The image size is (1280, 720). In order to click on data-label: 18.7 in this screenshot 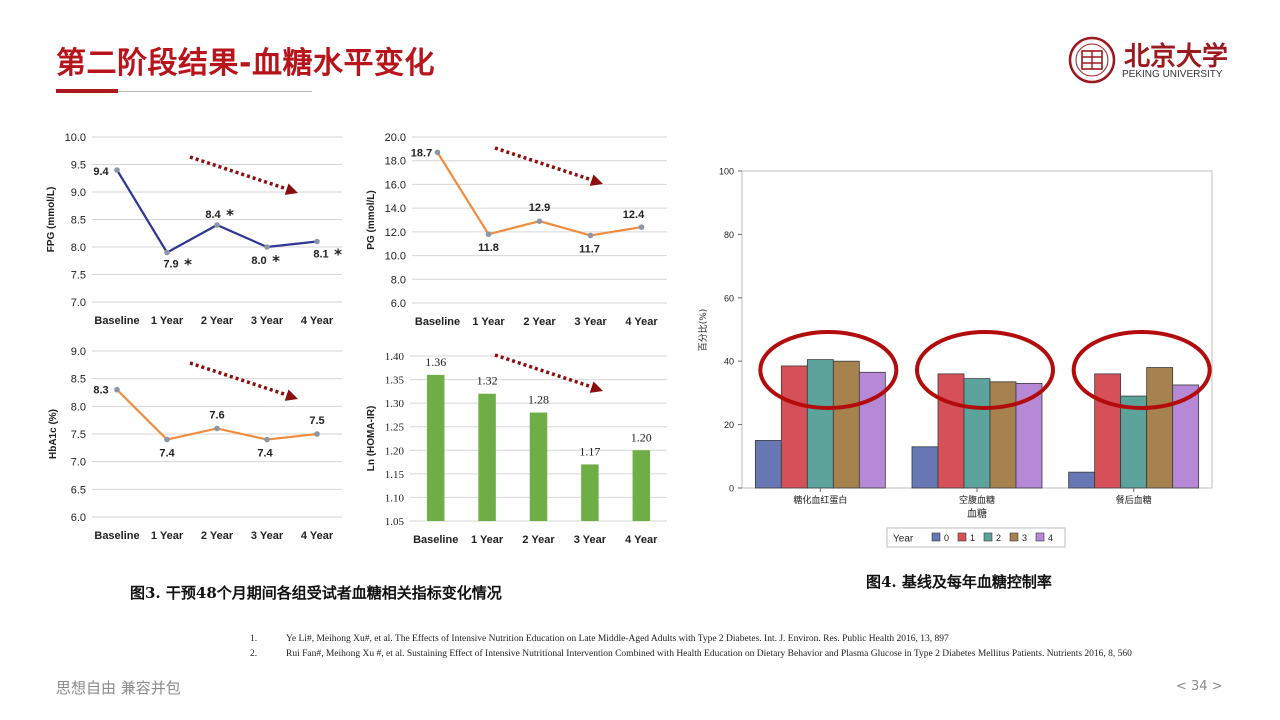, I will do `click(421, 153)`.